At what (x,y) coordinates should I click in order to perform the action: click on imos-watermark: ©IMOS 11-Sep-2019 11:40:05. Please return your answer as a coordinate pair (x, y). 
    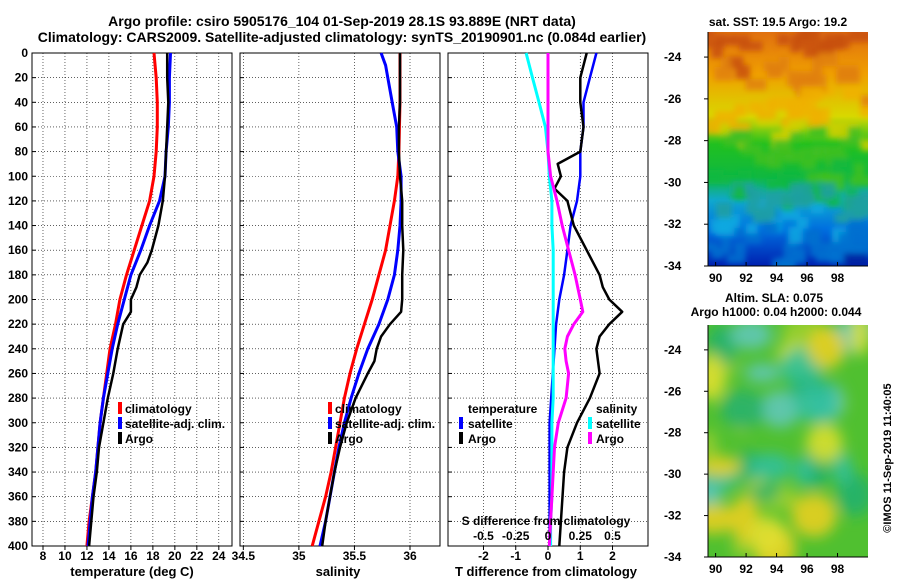
    Looking at the image, I should click on (888, 457).